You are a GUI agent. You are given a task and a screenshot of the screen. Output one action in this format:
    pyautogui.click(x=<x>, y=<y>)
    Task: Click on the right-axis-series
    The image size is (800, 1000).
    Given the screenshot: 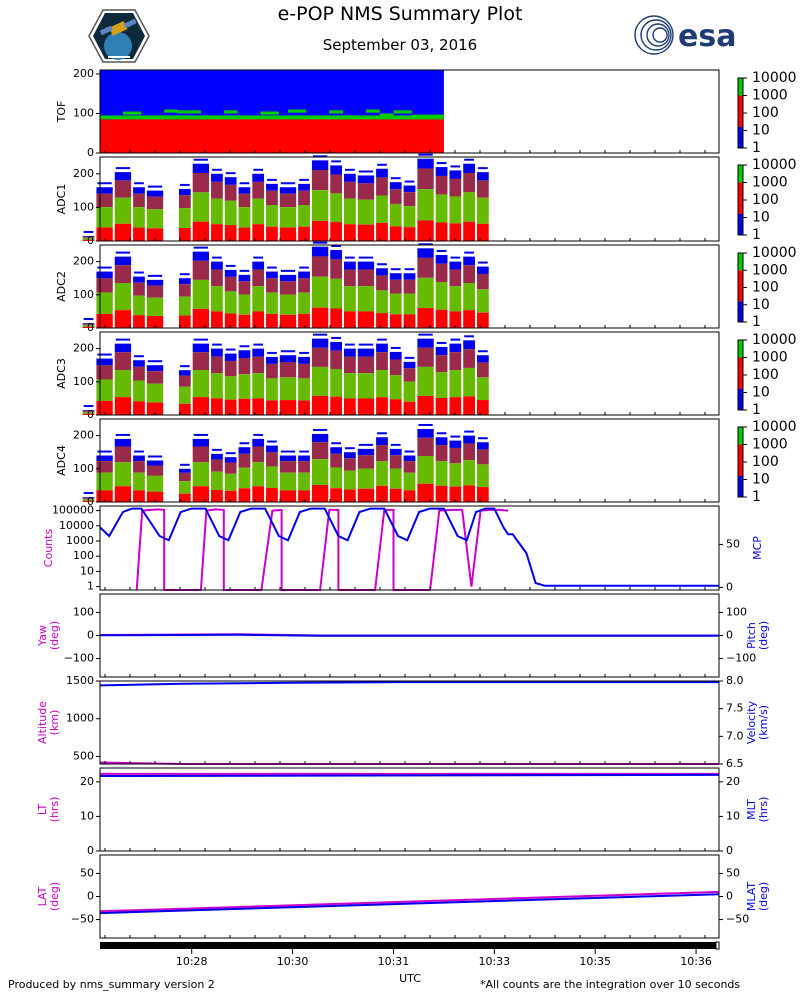 What is the action you would take?
    pyautogui.click(x=409, y=775)
    